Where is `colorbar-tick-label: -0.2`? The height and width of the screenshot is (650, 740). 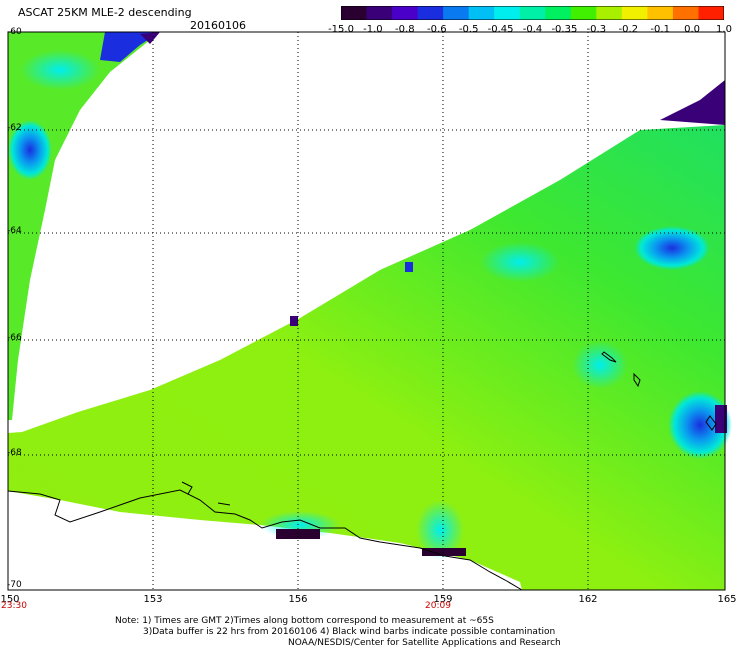
colorbar-tick-label: -0.2 is located at coordinates (628, 29).